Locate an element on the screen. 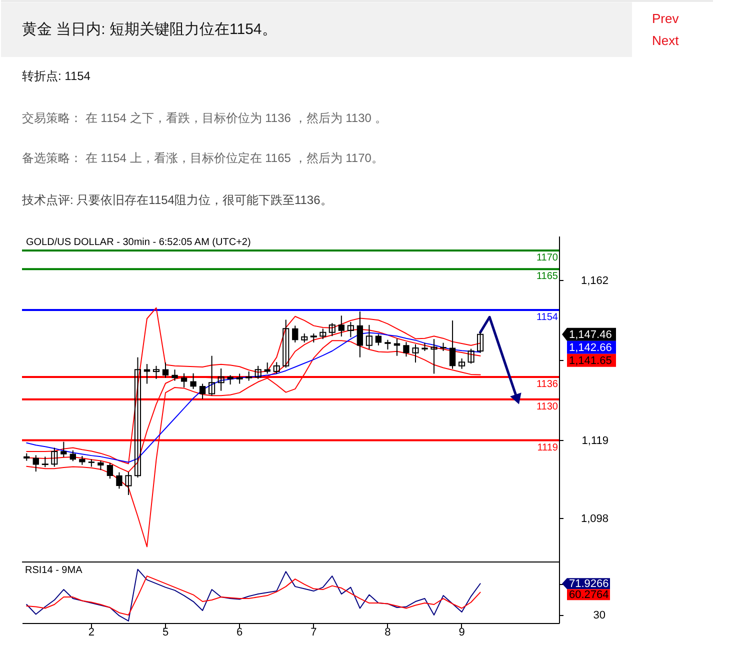 The image size is (733, 651). chart-title: GOLD/US DOLLAR - 30min - 6:52:05 AM (UTC+2) is located at coordinates (138, 242).